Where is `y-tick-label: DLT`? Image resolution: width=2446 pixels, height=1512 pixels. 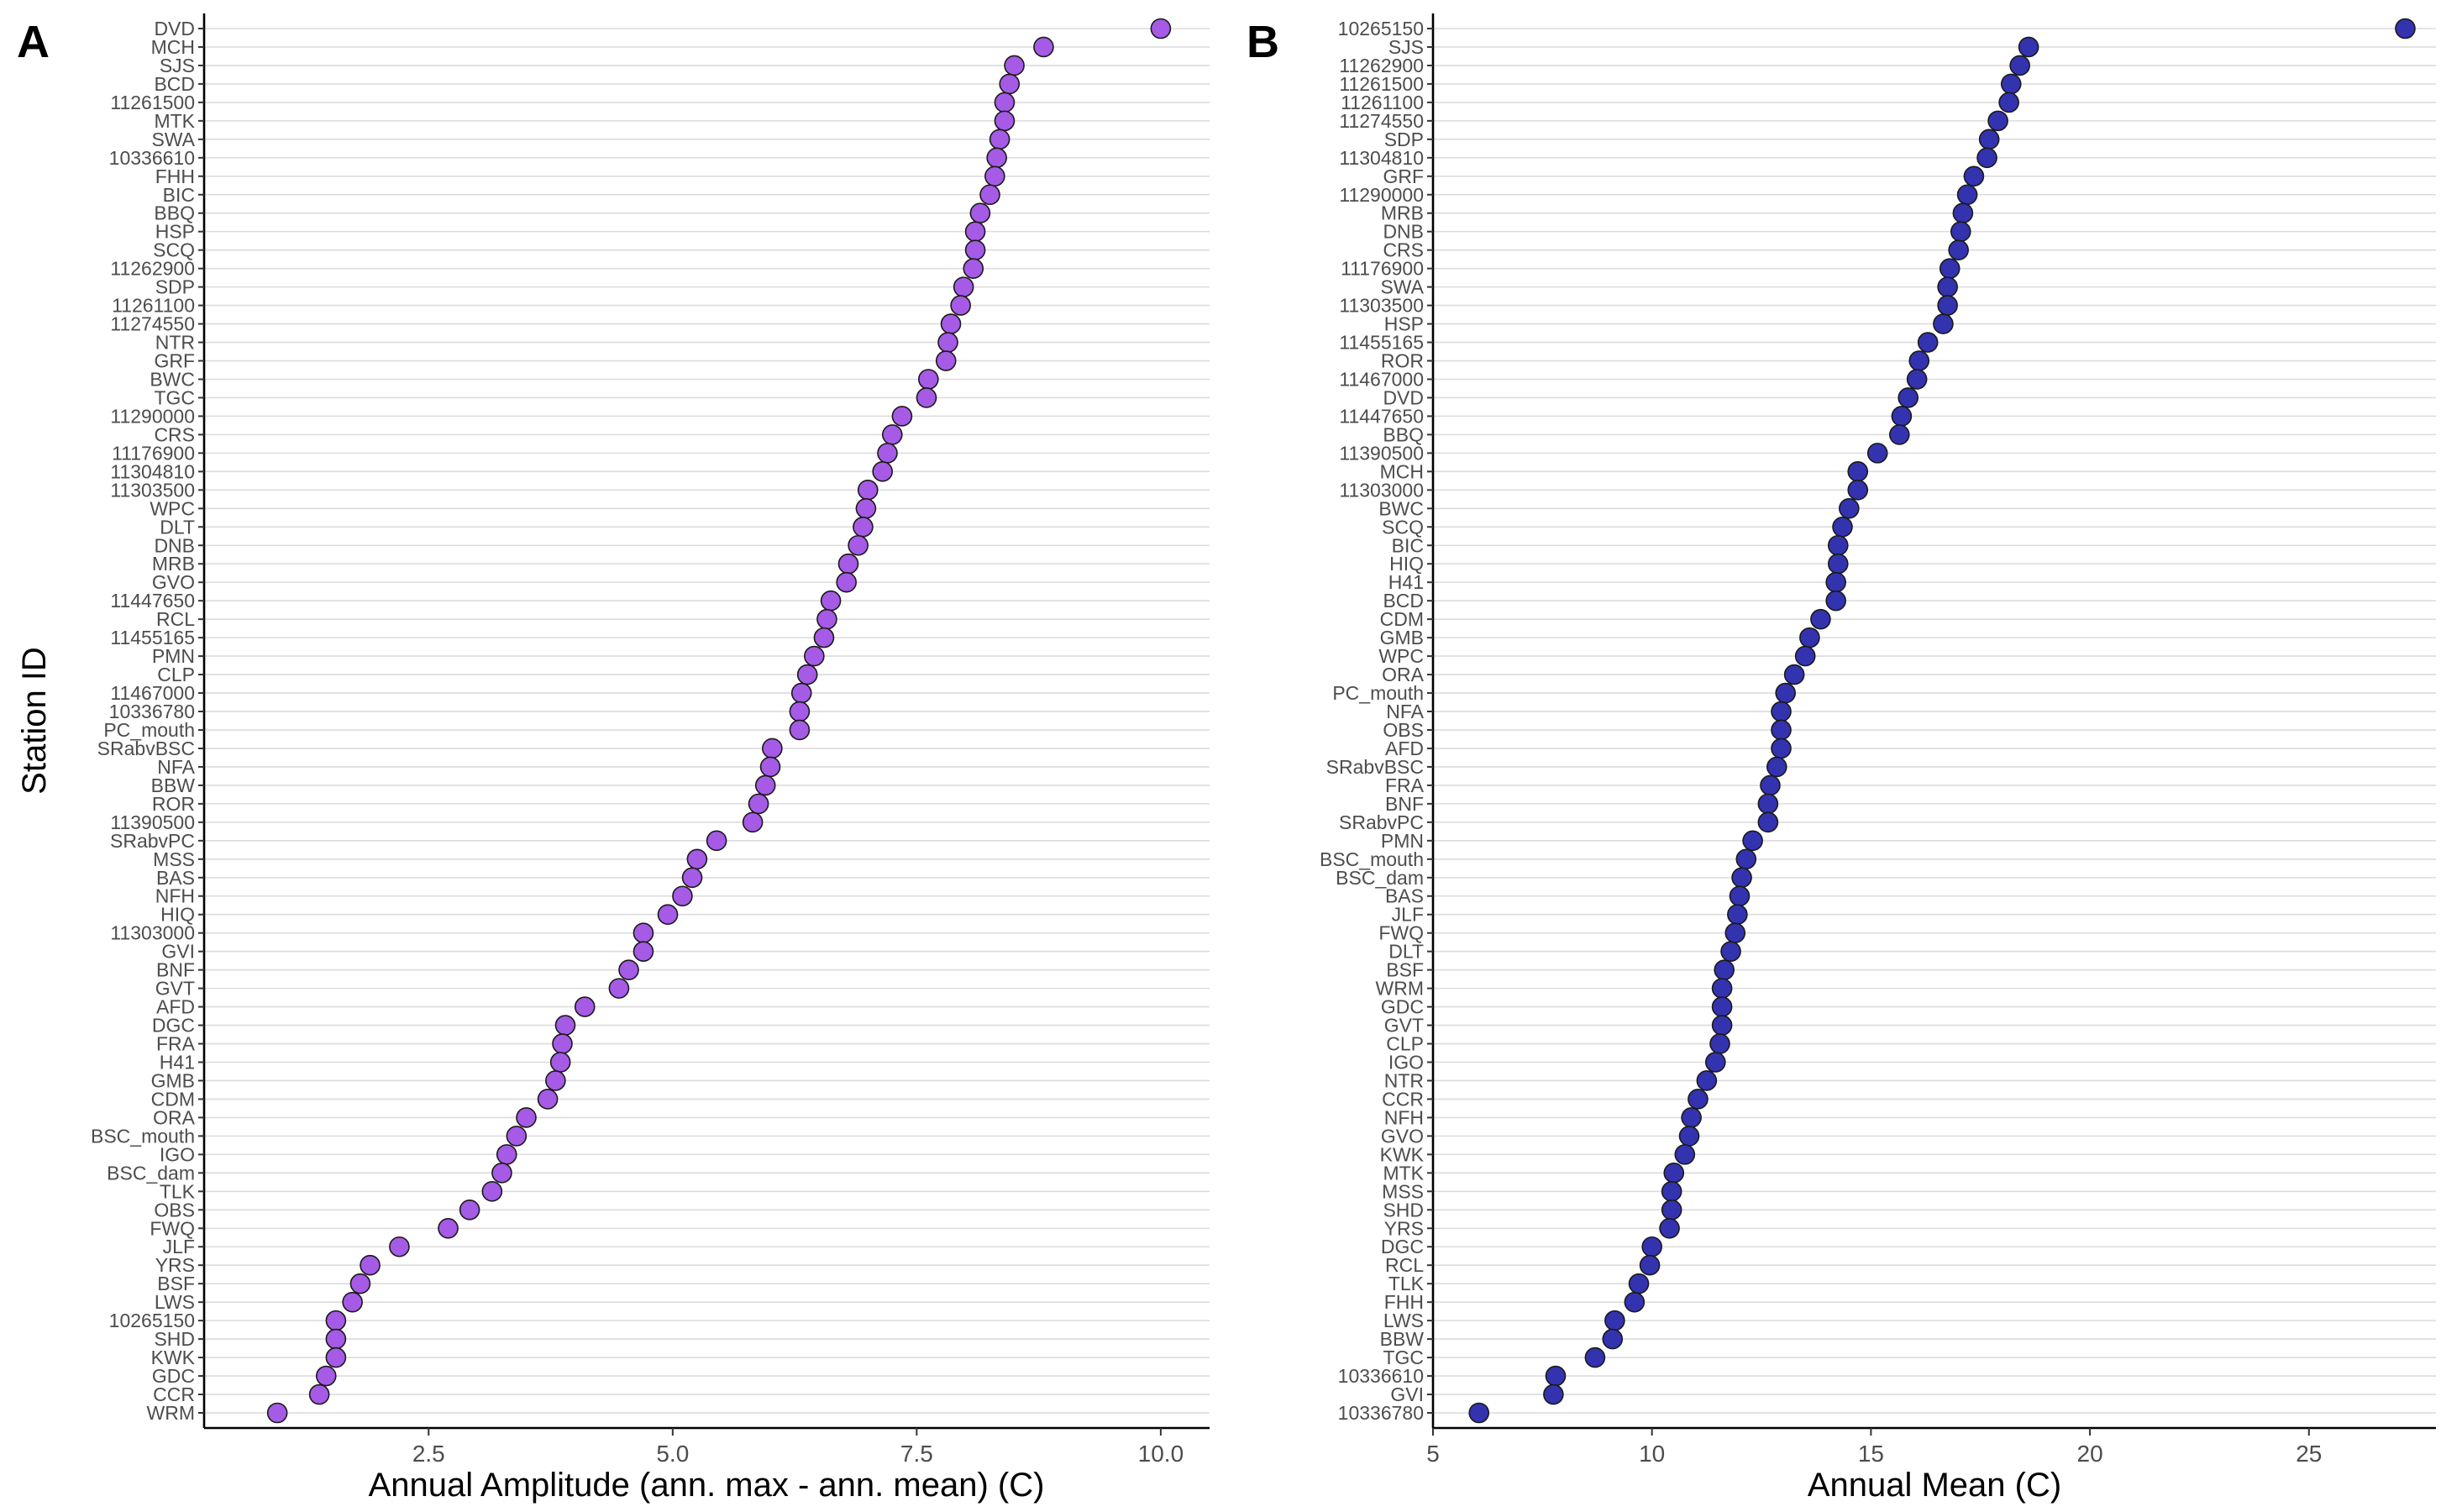
y-tick-label: DLT is located at coordinates (177, 527).